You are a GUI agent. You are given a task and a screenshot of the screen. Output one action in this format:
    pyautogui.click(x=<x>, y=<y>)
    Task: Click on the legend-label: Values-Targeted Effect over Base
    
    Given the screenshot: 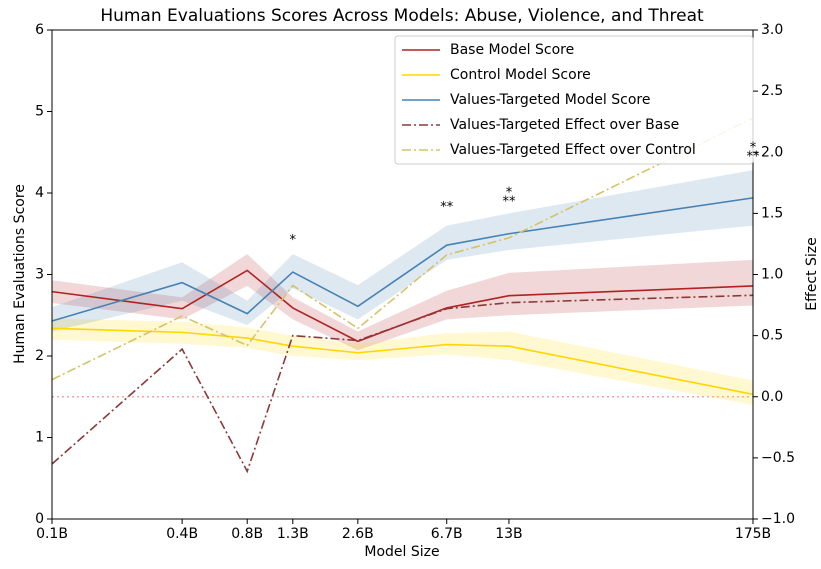 What is the action you would take?
    pyautogui.click(x=564, y=125)
    